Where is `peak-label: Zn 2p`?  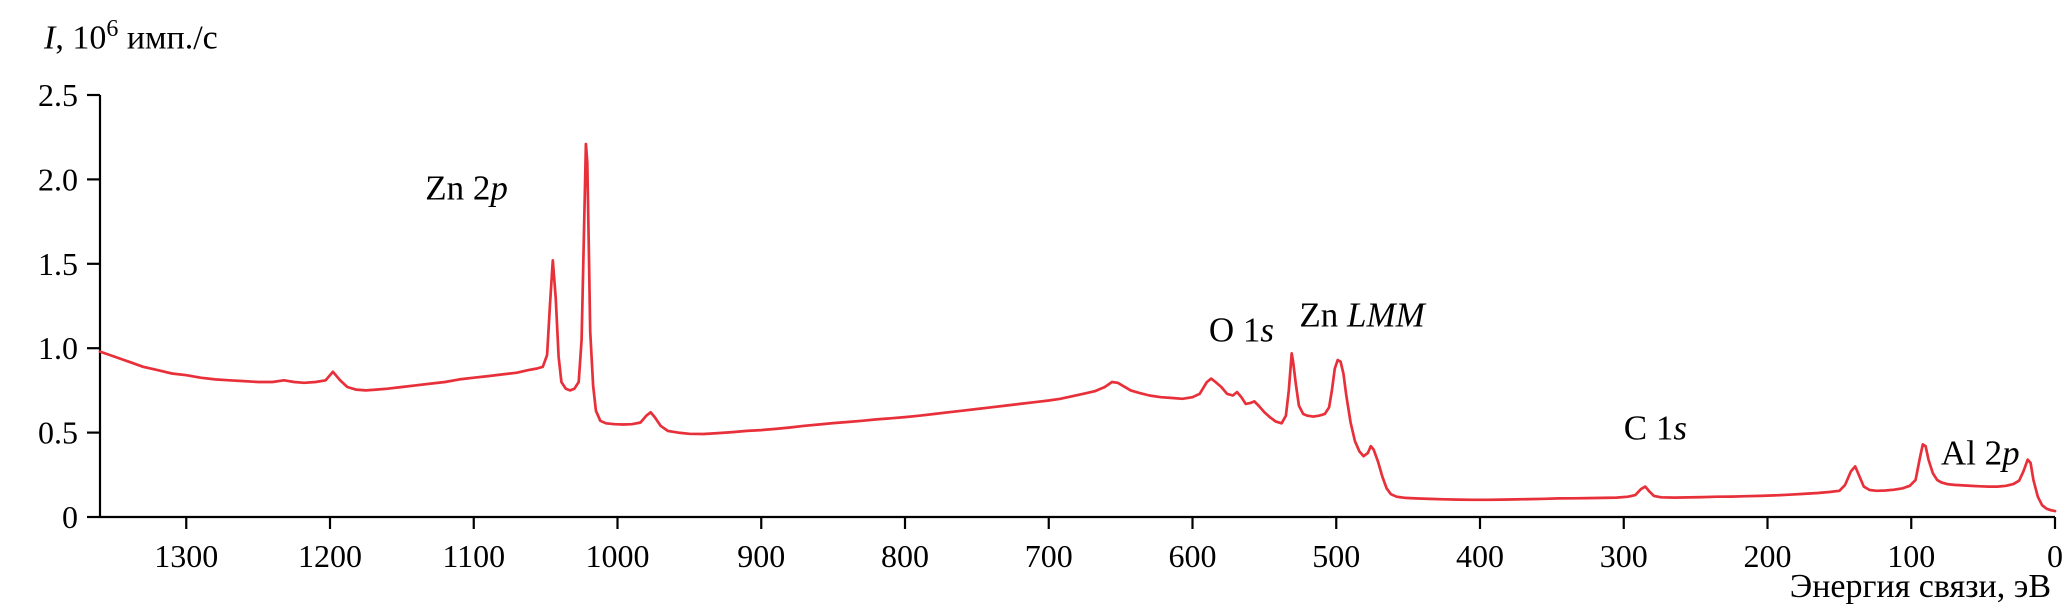
peak-label: Zn 2p is located at coordinates (466, 188).